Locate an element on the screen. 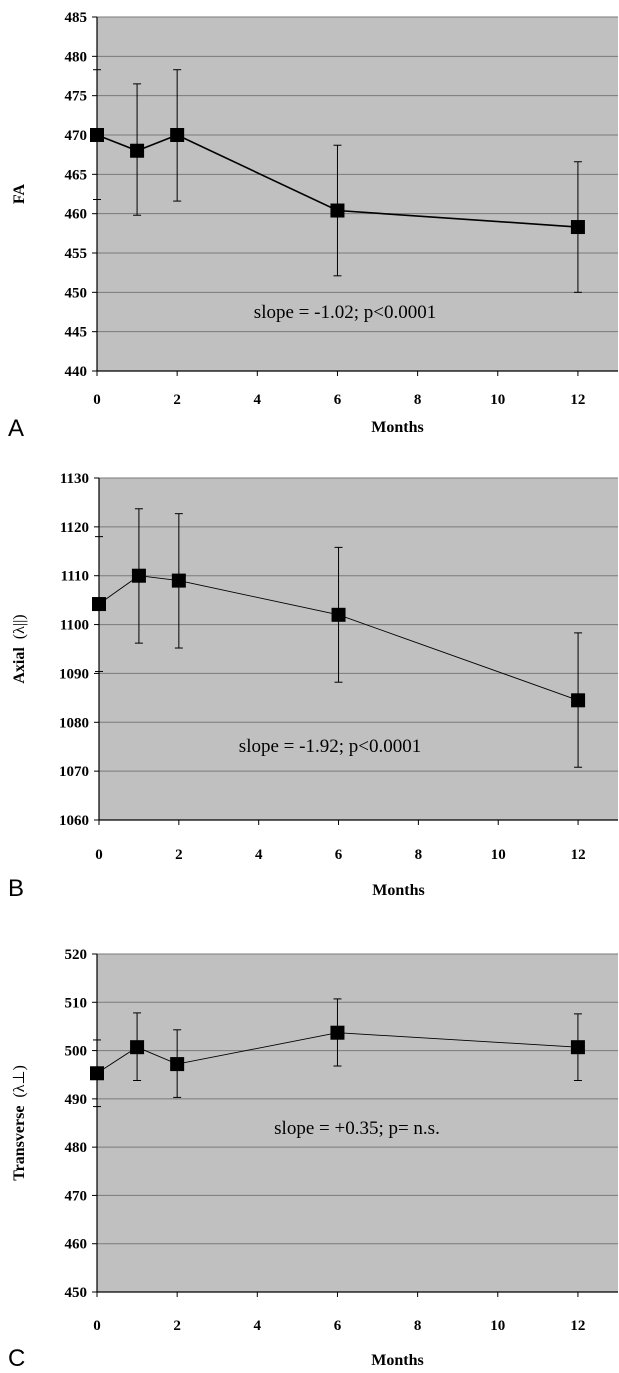 This screenshot has width=619, height=1373. y-axis-label: Transverse (λ⊥) is located at coordinates (19, 1123).